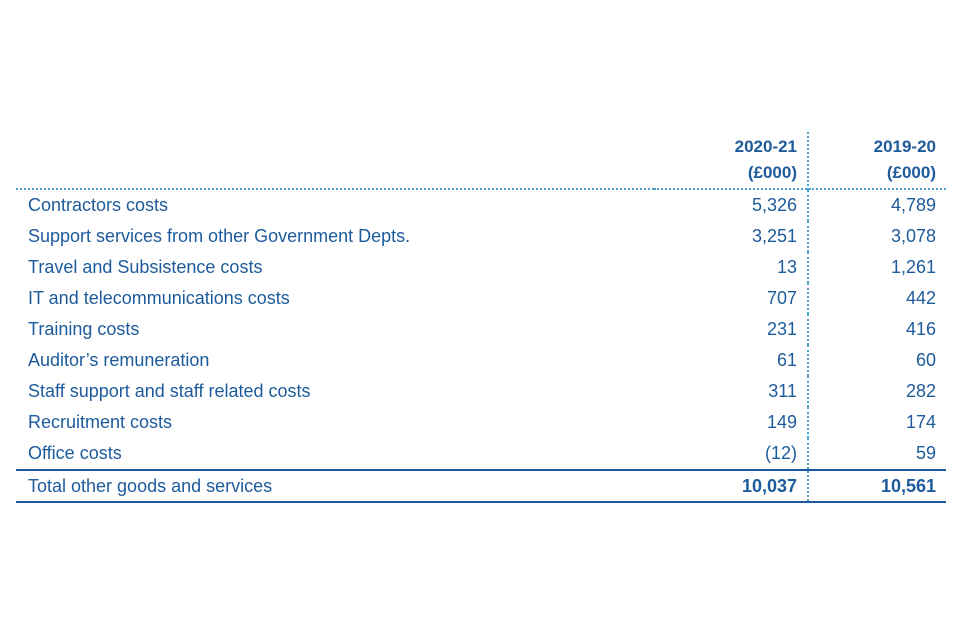 This screenshot has width=960, height=640. What do you see at coordinates (913, 205) in the screenshot?
I see `row-value-2019-20: 4,789` at bounding box center [913, 205].